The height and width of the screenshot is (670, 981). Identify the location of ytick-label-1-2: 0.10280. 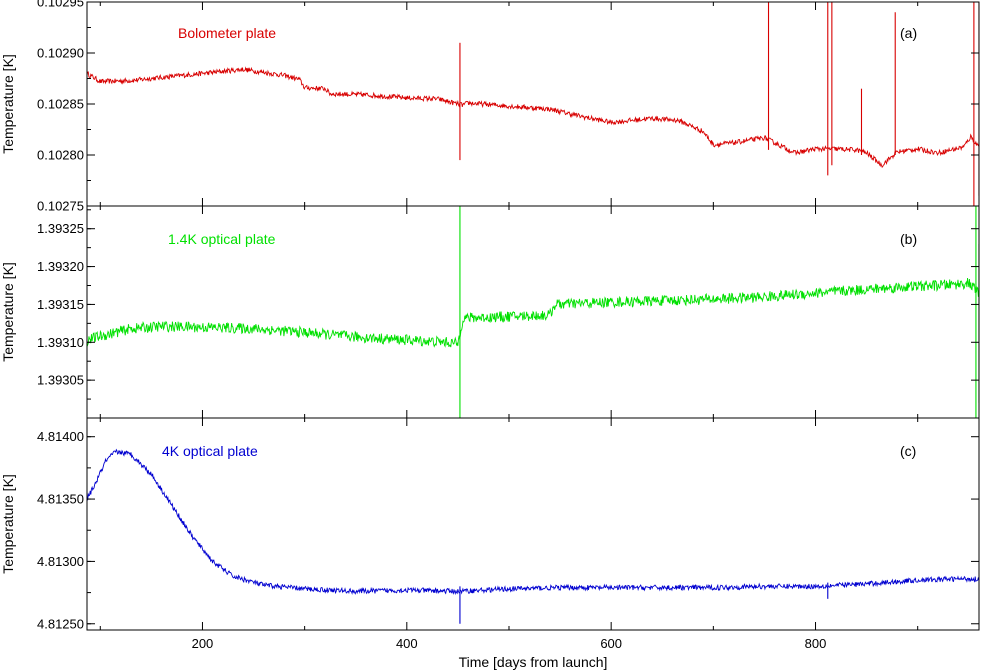
(60, 155).